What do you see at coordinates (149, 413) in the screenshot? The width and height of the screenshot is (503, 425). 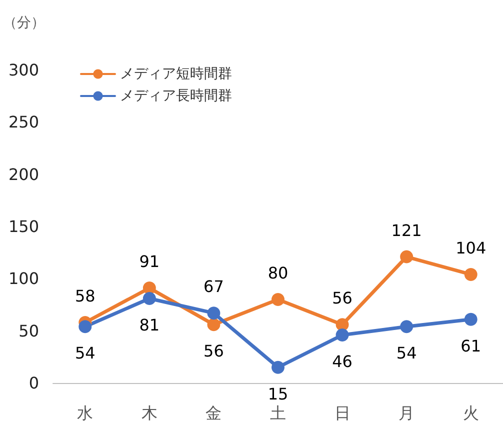 I see `x-tick-label: 木` at bounding box center [149, 413].